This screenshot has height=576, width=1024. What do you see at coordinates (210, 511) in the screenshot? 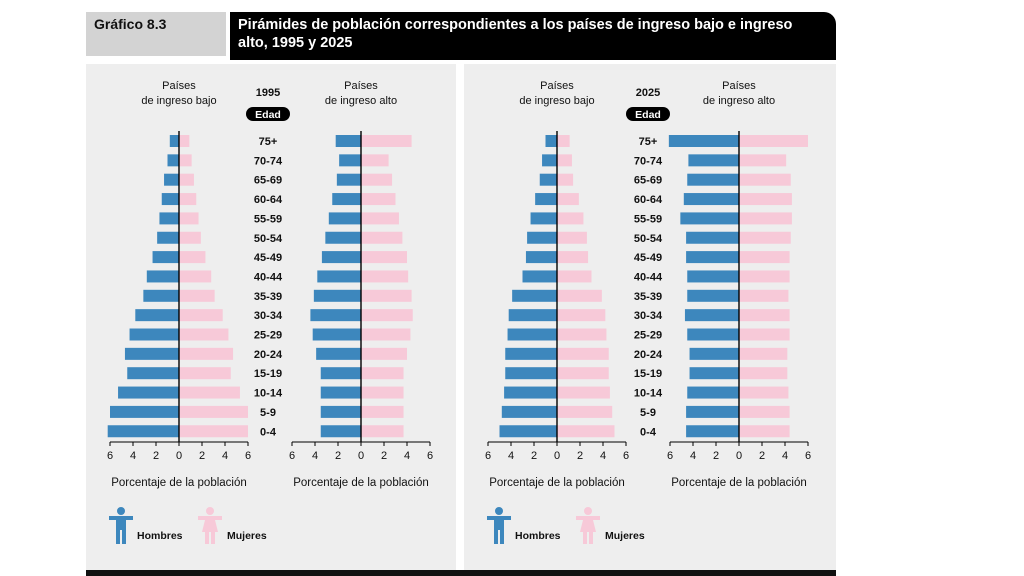
I see `woman-icon-head` at bounding box center [210, 511].